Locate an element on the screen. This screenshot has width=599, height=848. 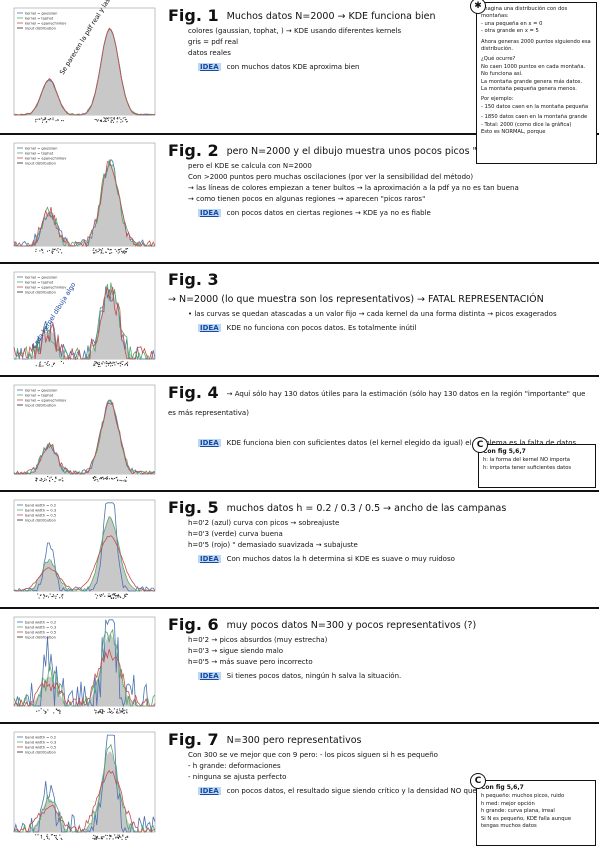
note-line: - ninguna se ajusta perfecto is located at coordinates (237, 777).